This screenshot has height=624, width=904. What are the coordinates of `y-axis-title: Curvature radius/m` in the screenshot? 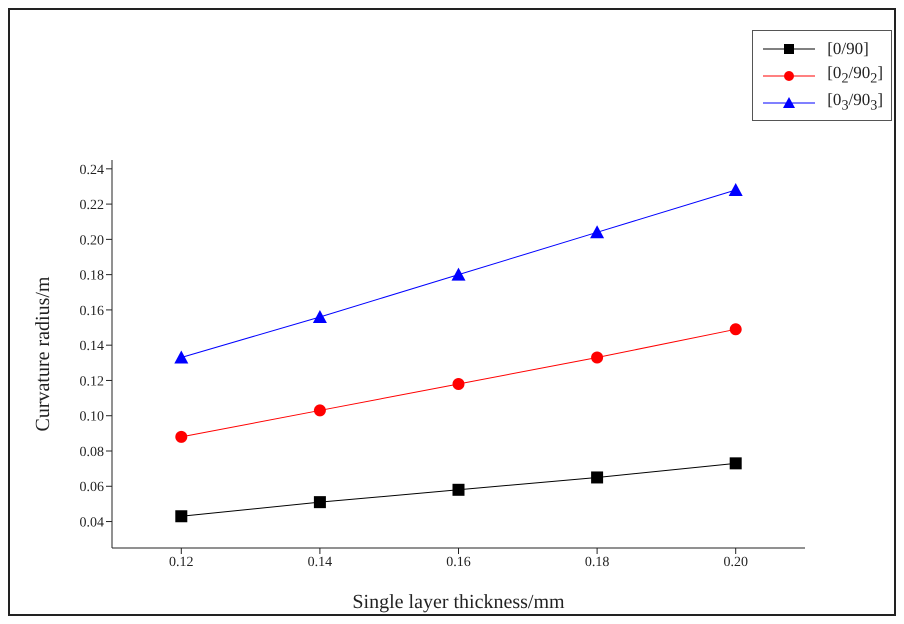 It's located at (43, 354).